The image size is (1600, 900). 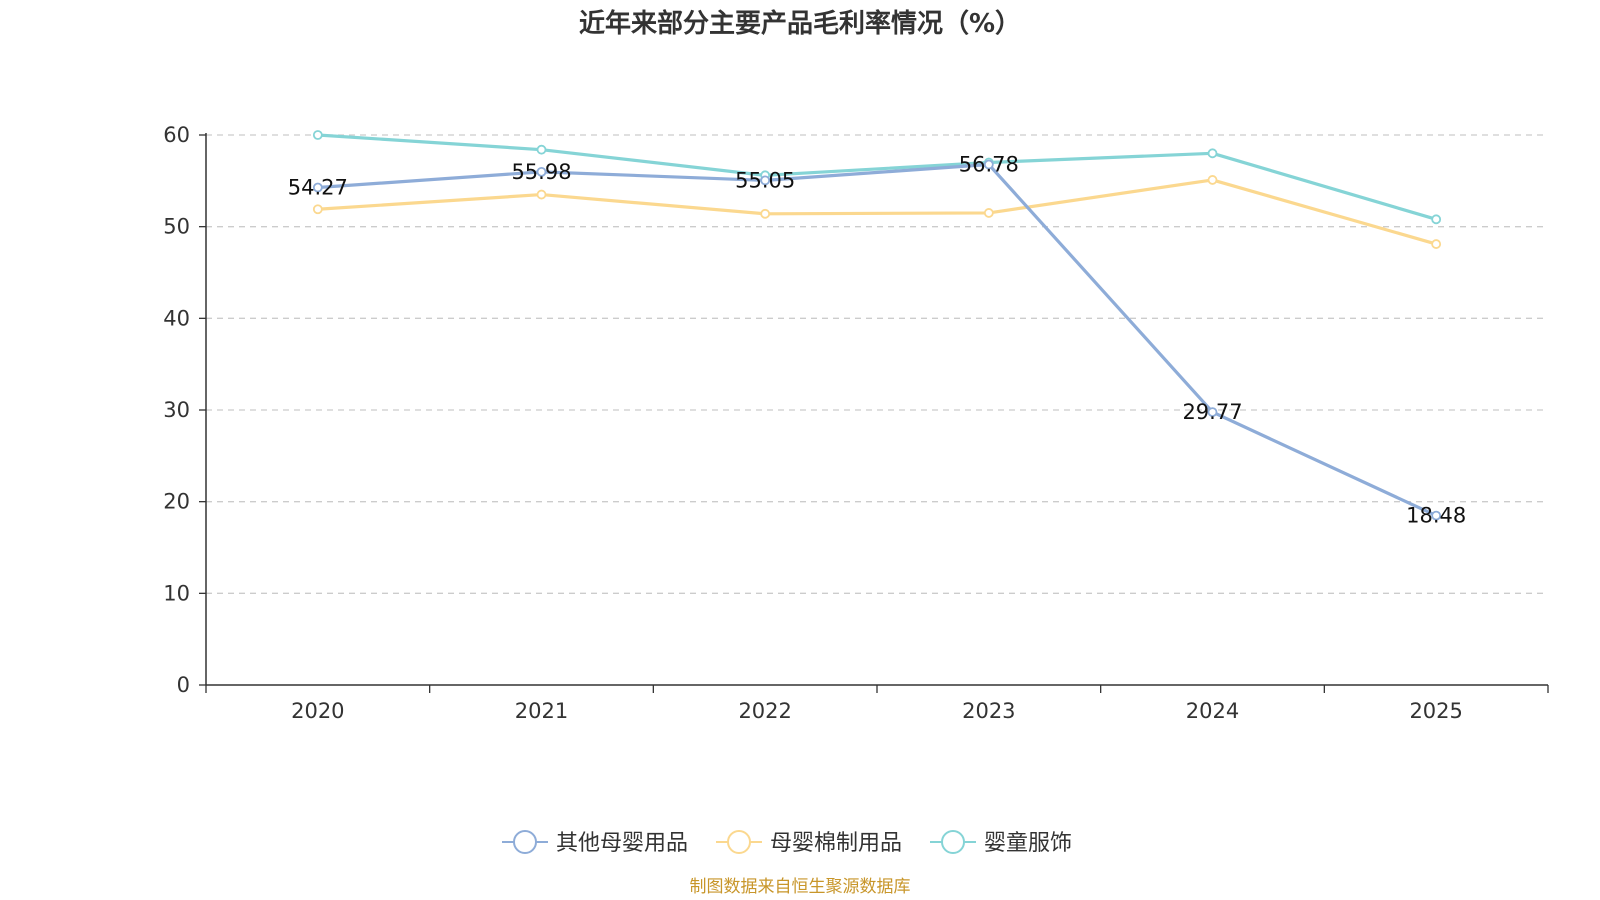 What do you see at coordinates (176, 502) in the screenshot?
I see `y-tick-label: 20` at bounding box center [176, 502].